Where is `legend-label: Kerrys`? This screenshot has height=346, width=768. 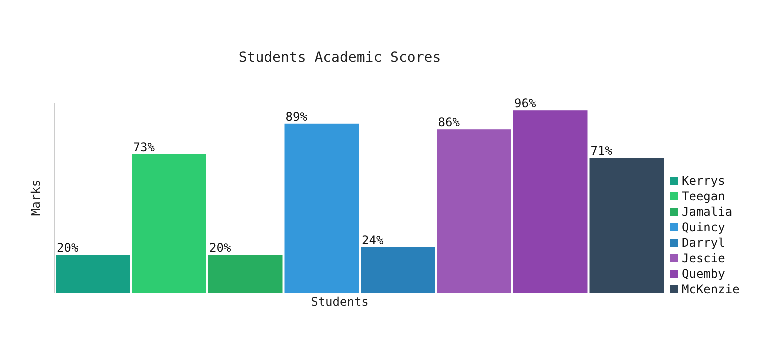 legend-label: Kerrys is located at coordinates (704, 181).